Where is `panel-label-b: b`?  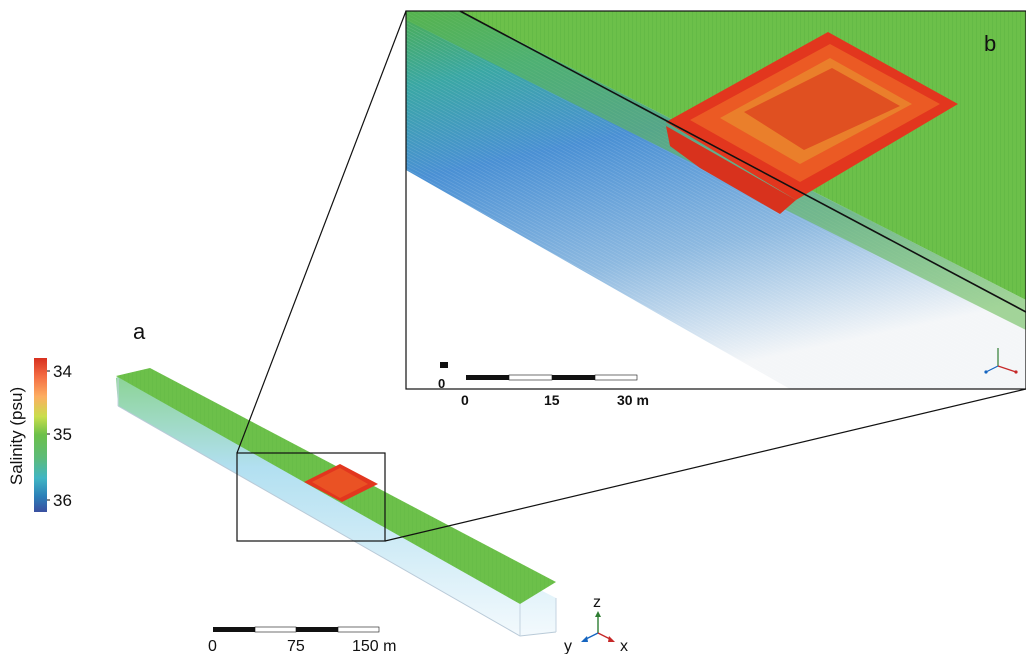
panel-label-b: b is located at coordinates (990, 43).